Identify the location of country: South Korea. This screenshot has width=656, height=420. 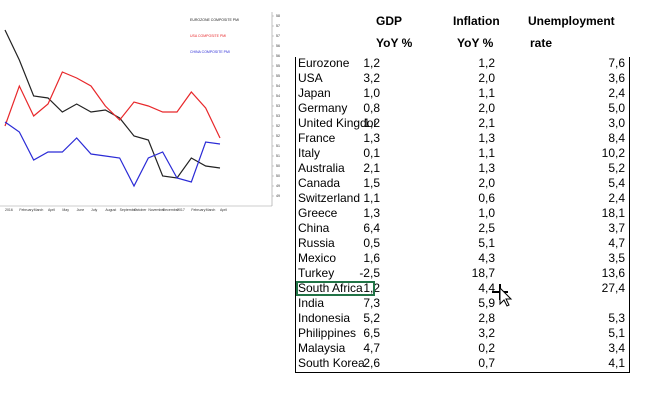
(331, 363).